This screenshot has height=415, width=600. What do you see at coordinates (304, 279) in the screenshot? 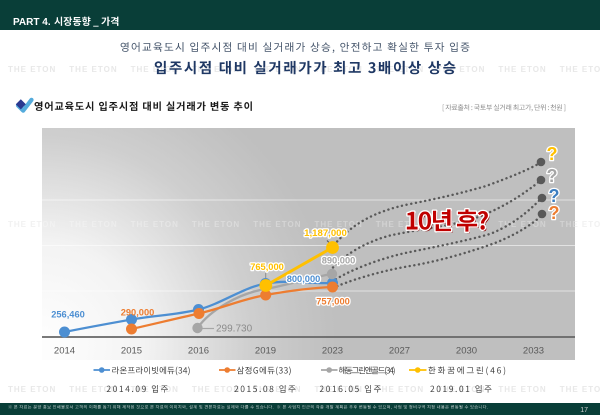
I see `svg-text: 800,000` at bounding box center [304, 279].